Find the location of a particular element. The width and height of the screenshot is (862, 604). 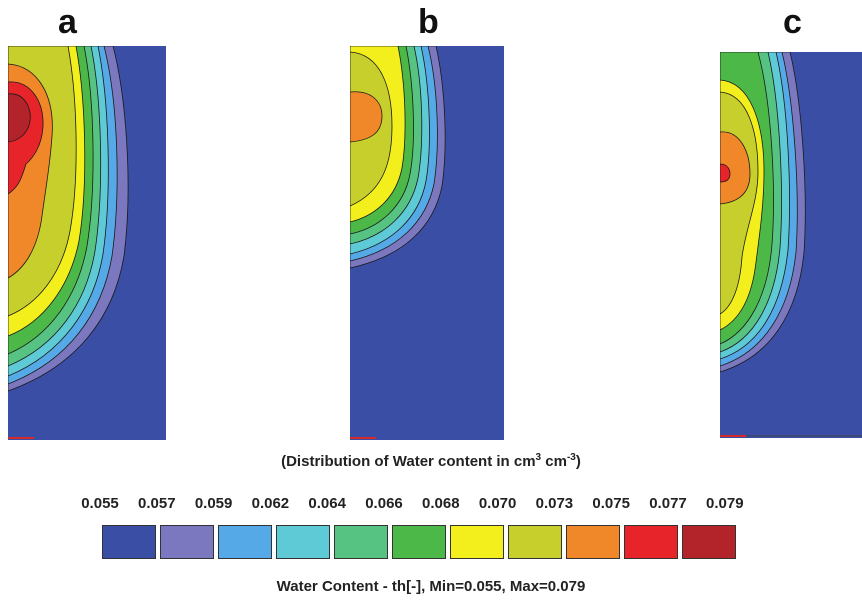

panel-label-c: c is located at coordinates (792, 22).